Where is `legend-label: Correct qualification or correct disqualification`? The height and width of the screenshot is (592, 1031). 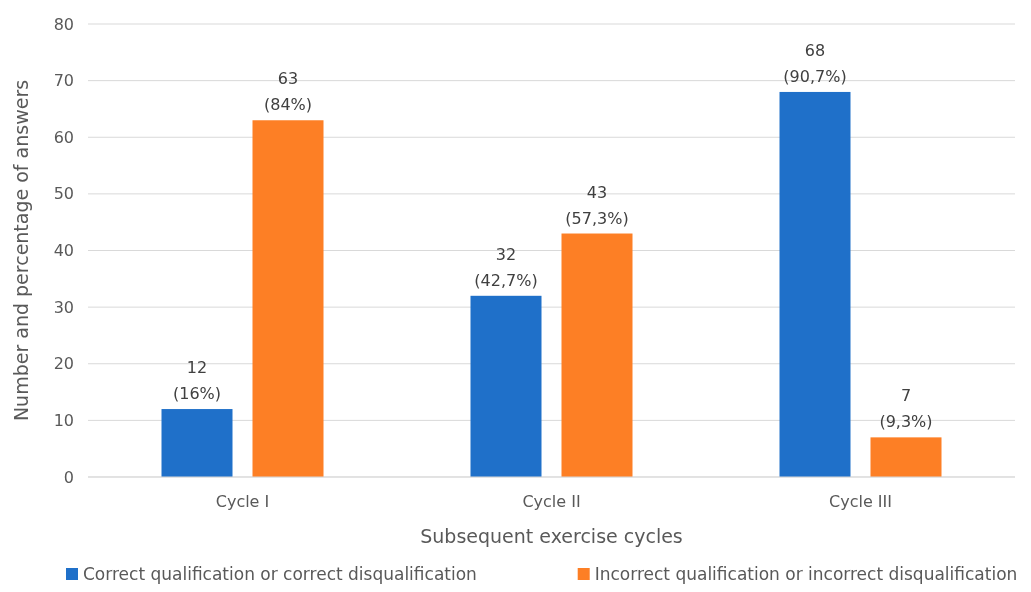
legend-label: Correct qualification or correct disqualification is located at coordinates (280, 573).